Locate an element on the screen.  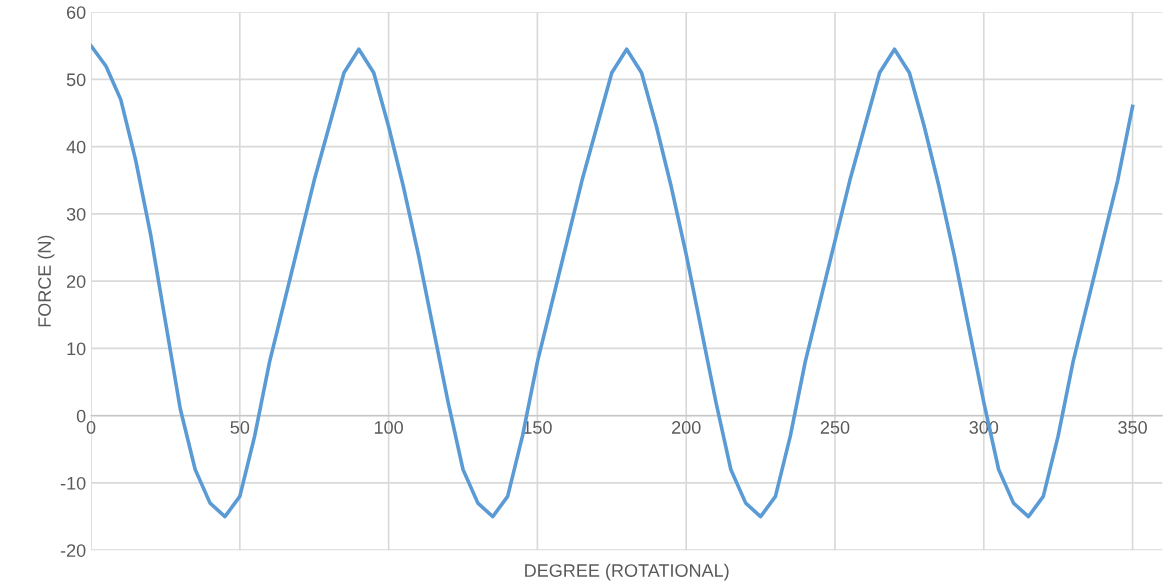
x-axis-title: DEGREE (ROTATIONAL) is located at coordinates (627, 572).